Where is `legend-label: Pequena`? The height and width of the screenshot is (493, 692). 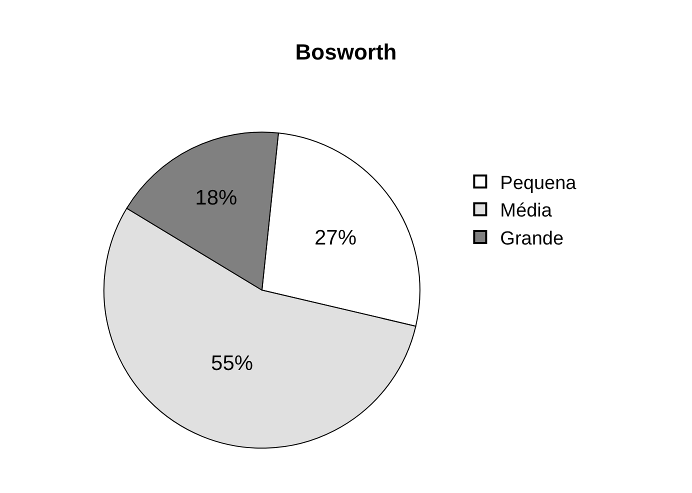
legend-label: Pequena is located at coordinates (538, 183).